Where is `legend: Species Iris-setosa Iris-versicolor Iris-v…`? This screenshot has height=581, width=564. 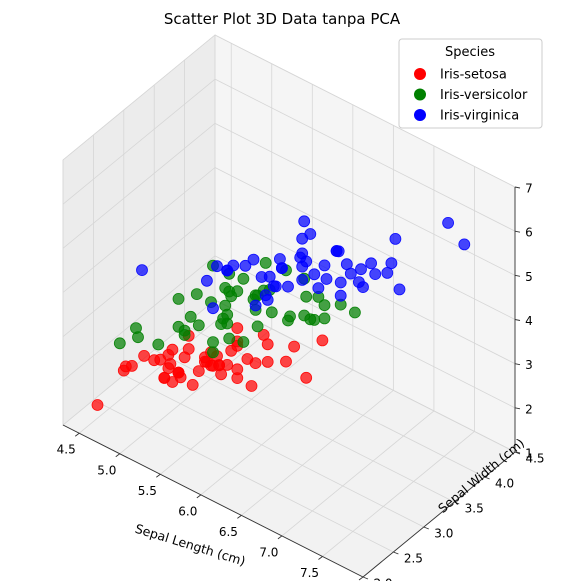 legend: Species Iris-setosa Iris-versicolor Iris-v… is located at coordinates (470, 83).